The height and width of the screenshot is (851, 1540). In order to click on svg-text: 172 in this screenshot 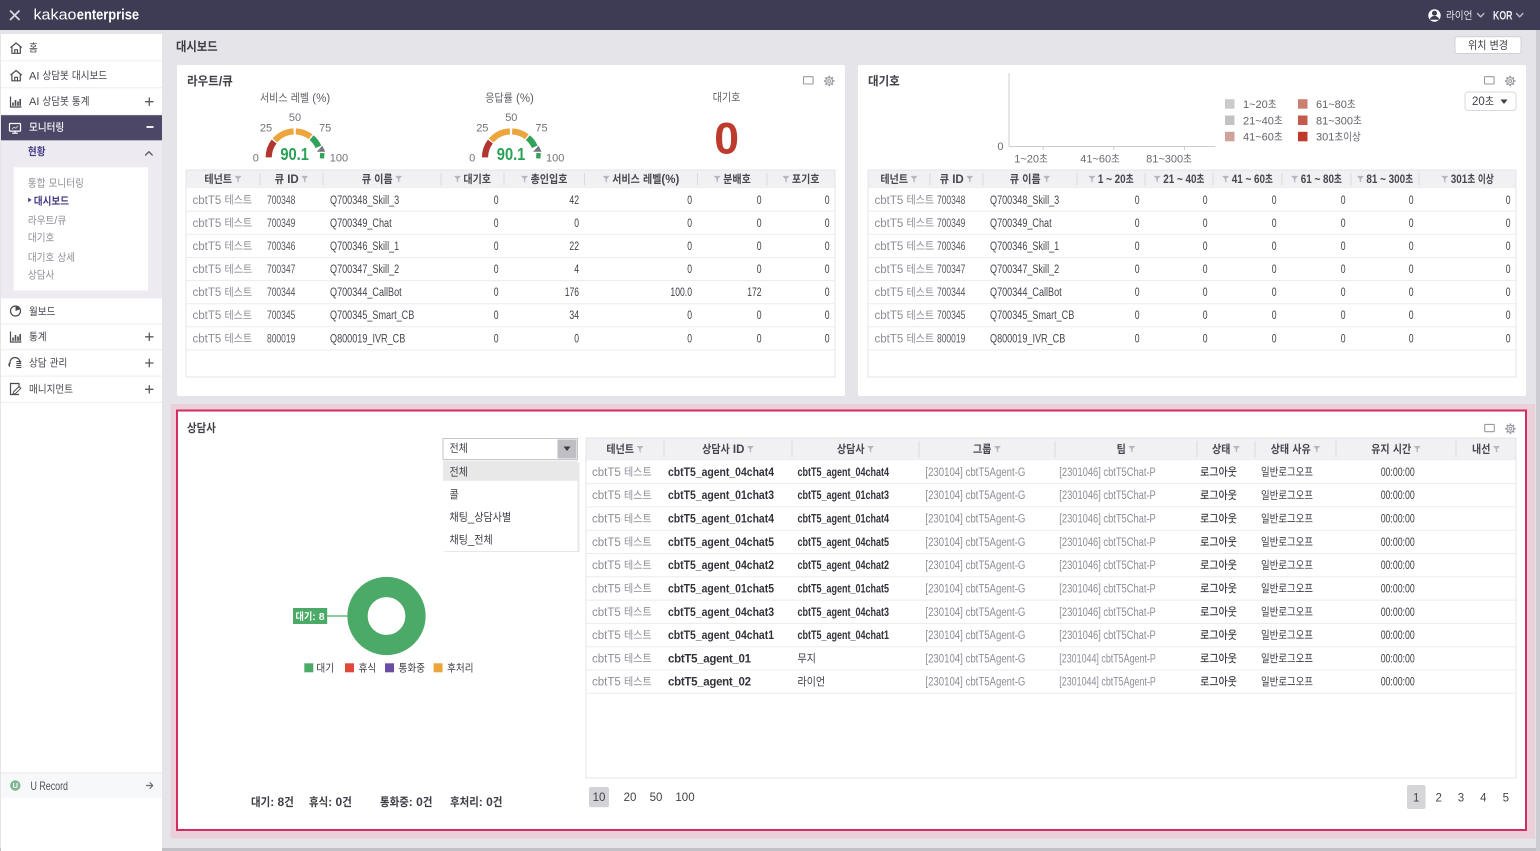, I will do `click(754, 293)`.